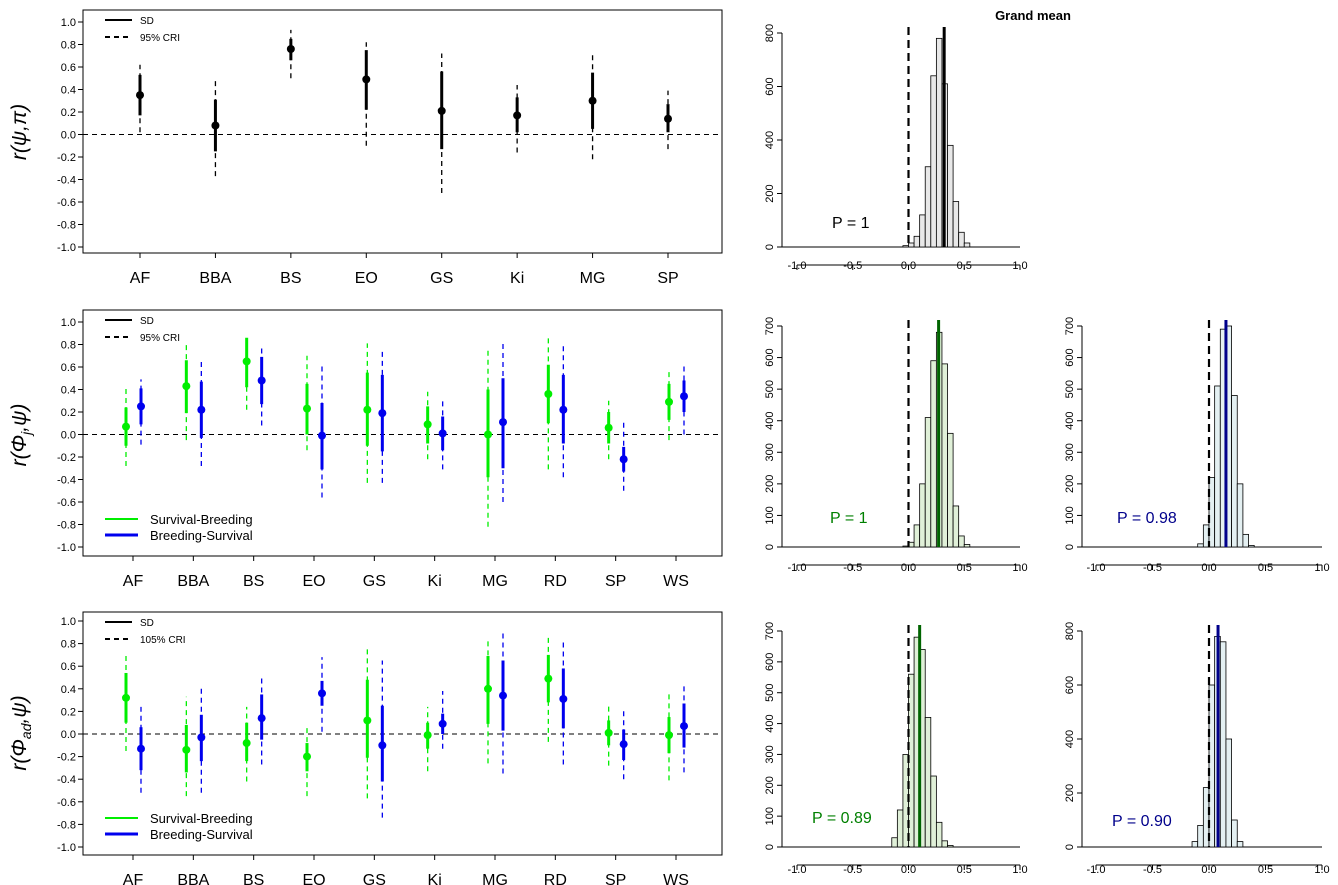  Describe the element at coordinates (19, 132) in the screenshot. I see `y-axis-label: r(ψ,π)` at that location.